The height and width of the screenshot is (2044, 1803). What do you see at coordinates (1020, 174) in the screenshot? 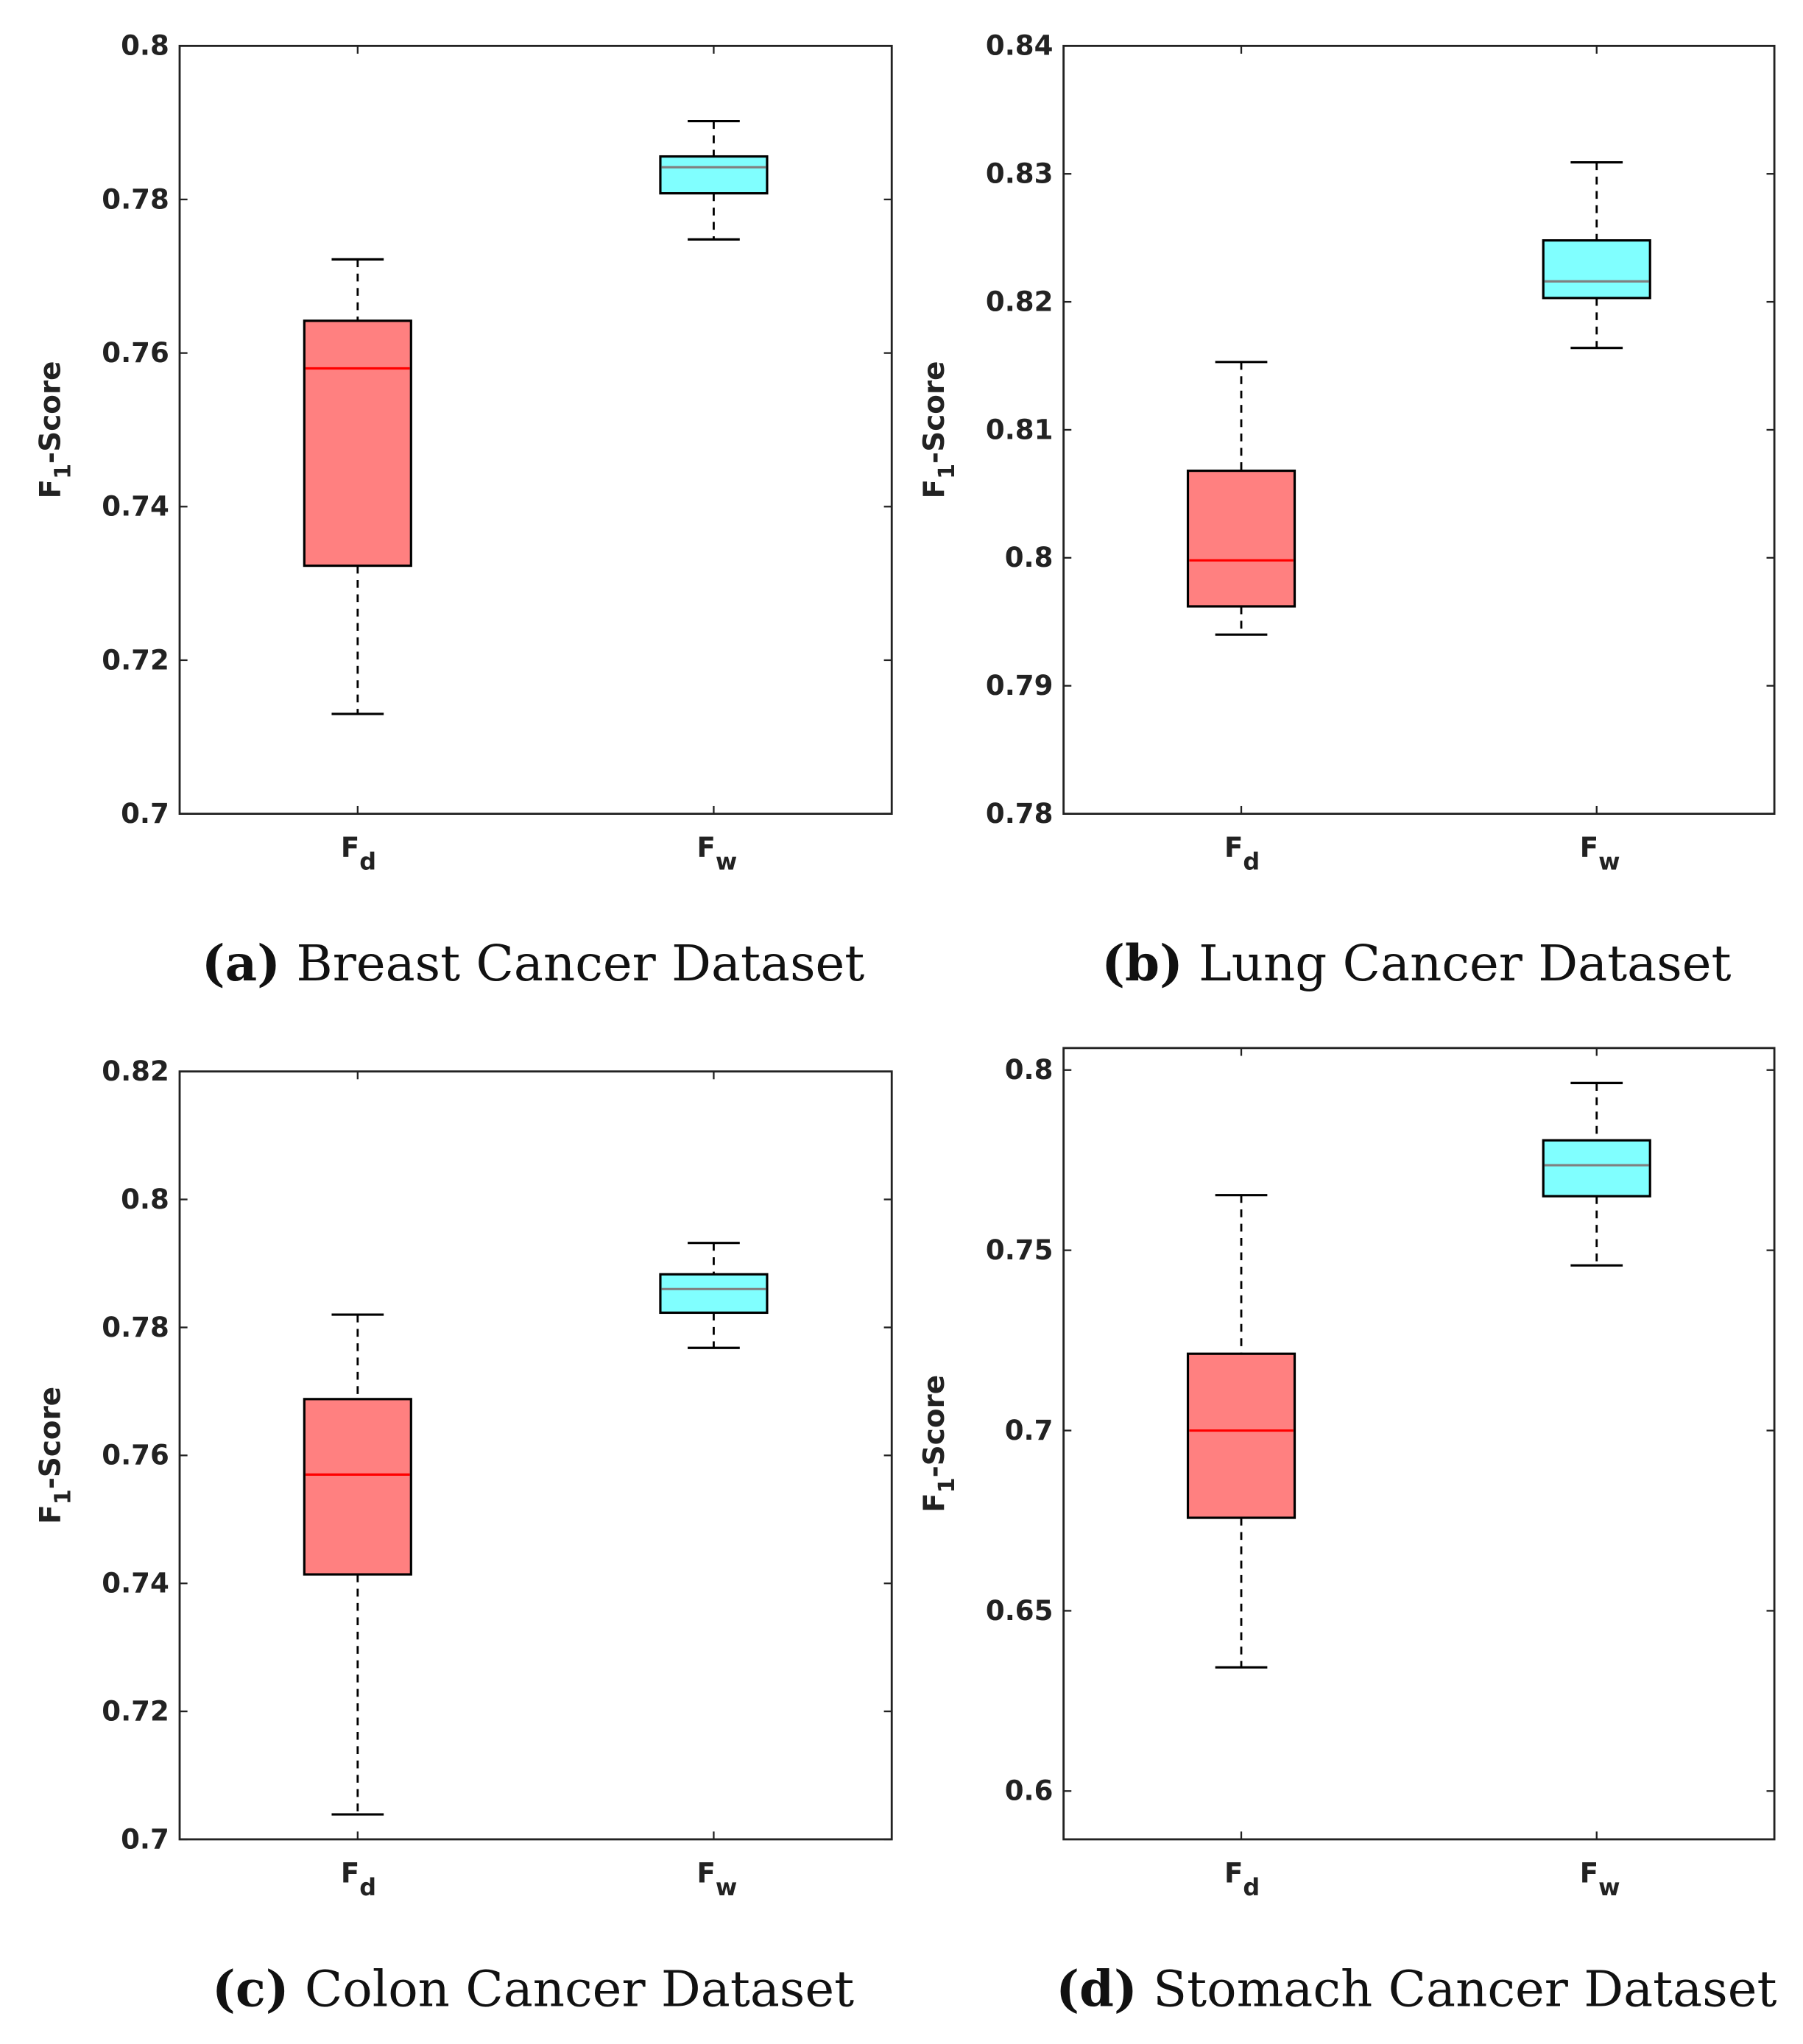
I see `y-tick-label: 0.83` at bounding box center [1020, 174].